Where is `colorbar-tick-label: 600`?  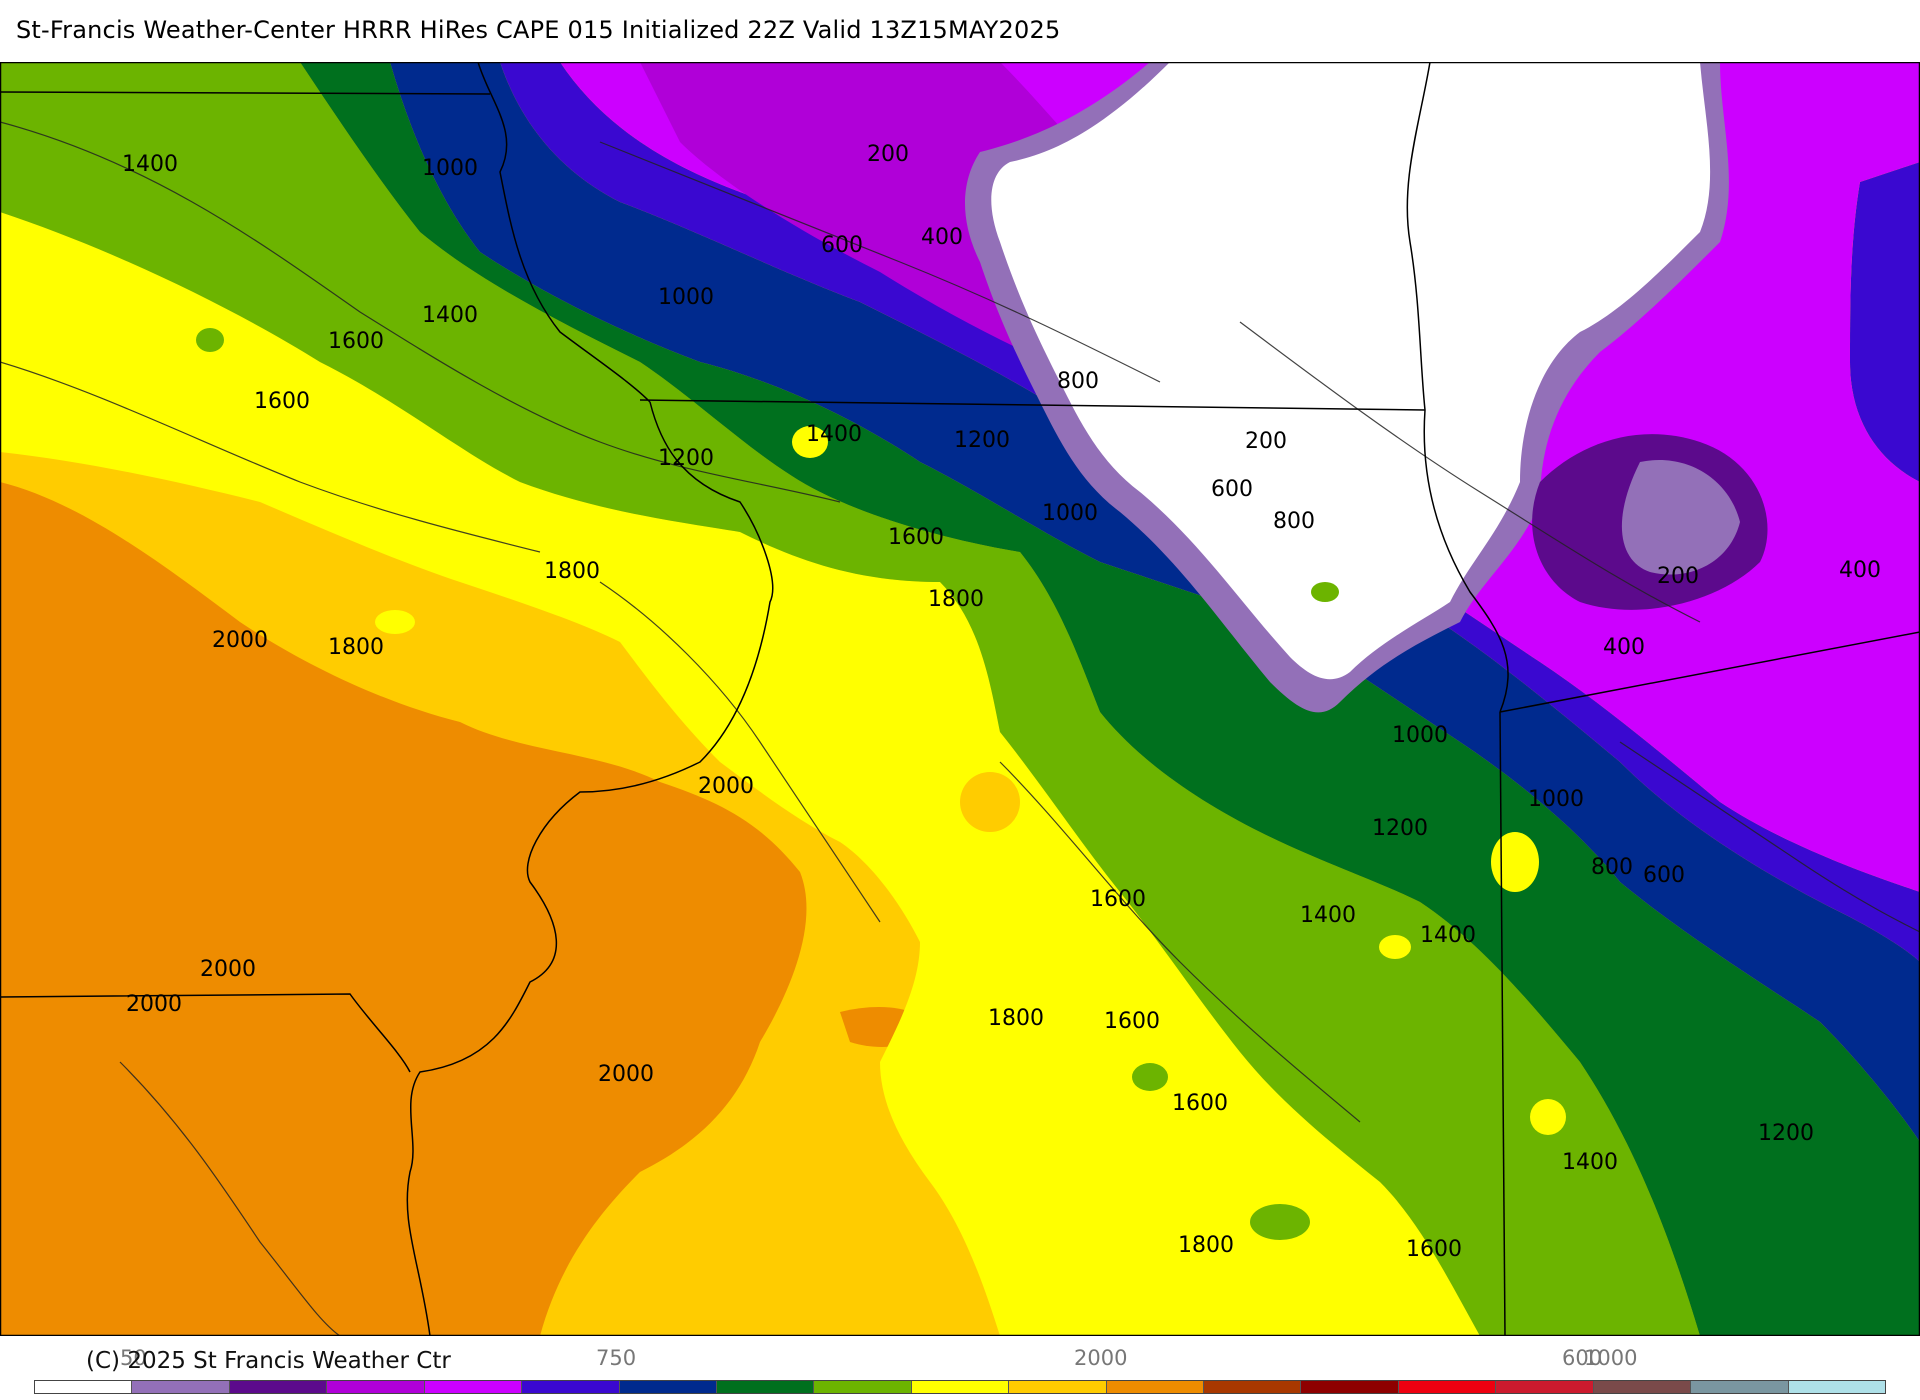
colorbar-tick-label: 600 is located at coordinates (1582, 1358).